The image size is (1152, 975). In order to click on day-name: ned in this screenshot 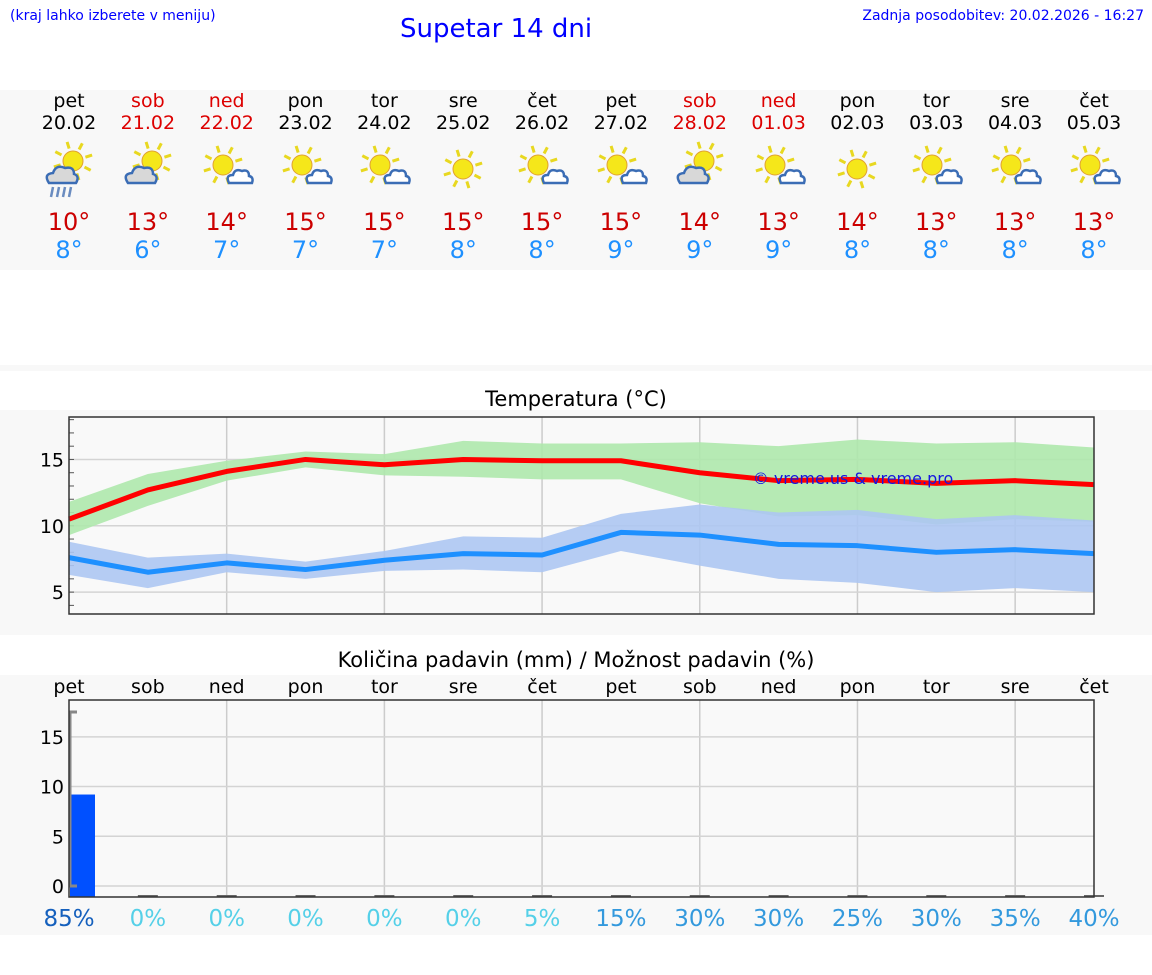, I will do `click(778, 101)`.